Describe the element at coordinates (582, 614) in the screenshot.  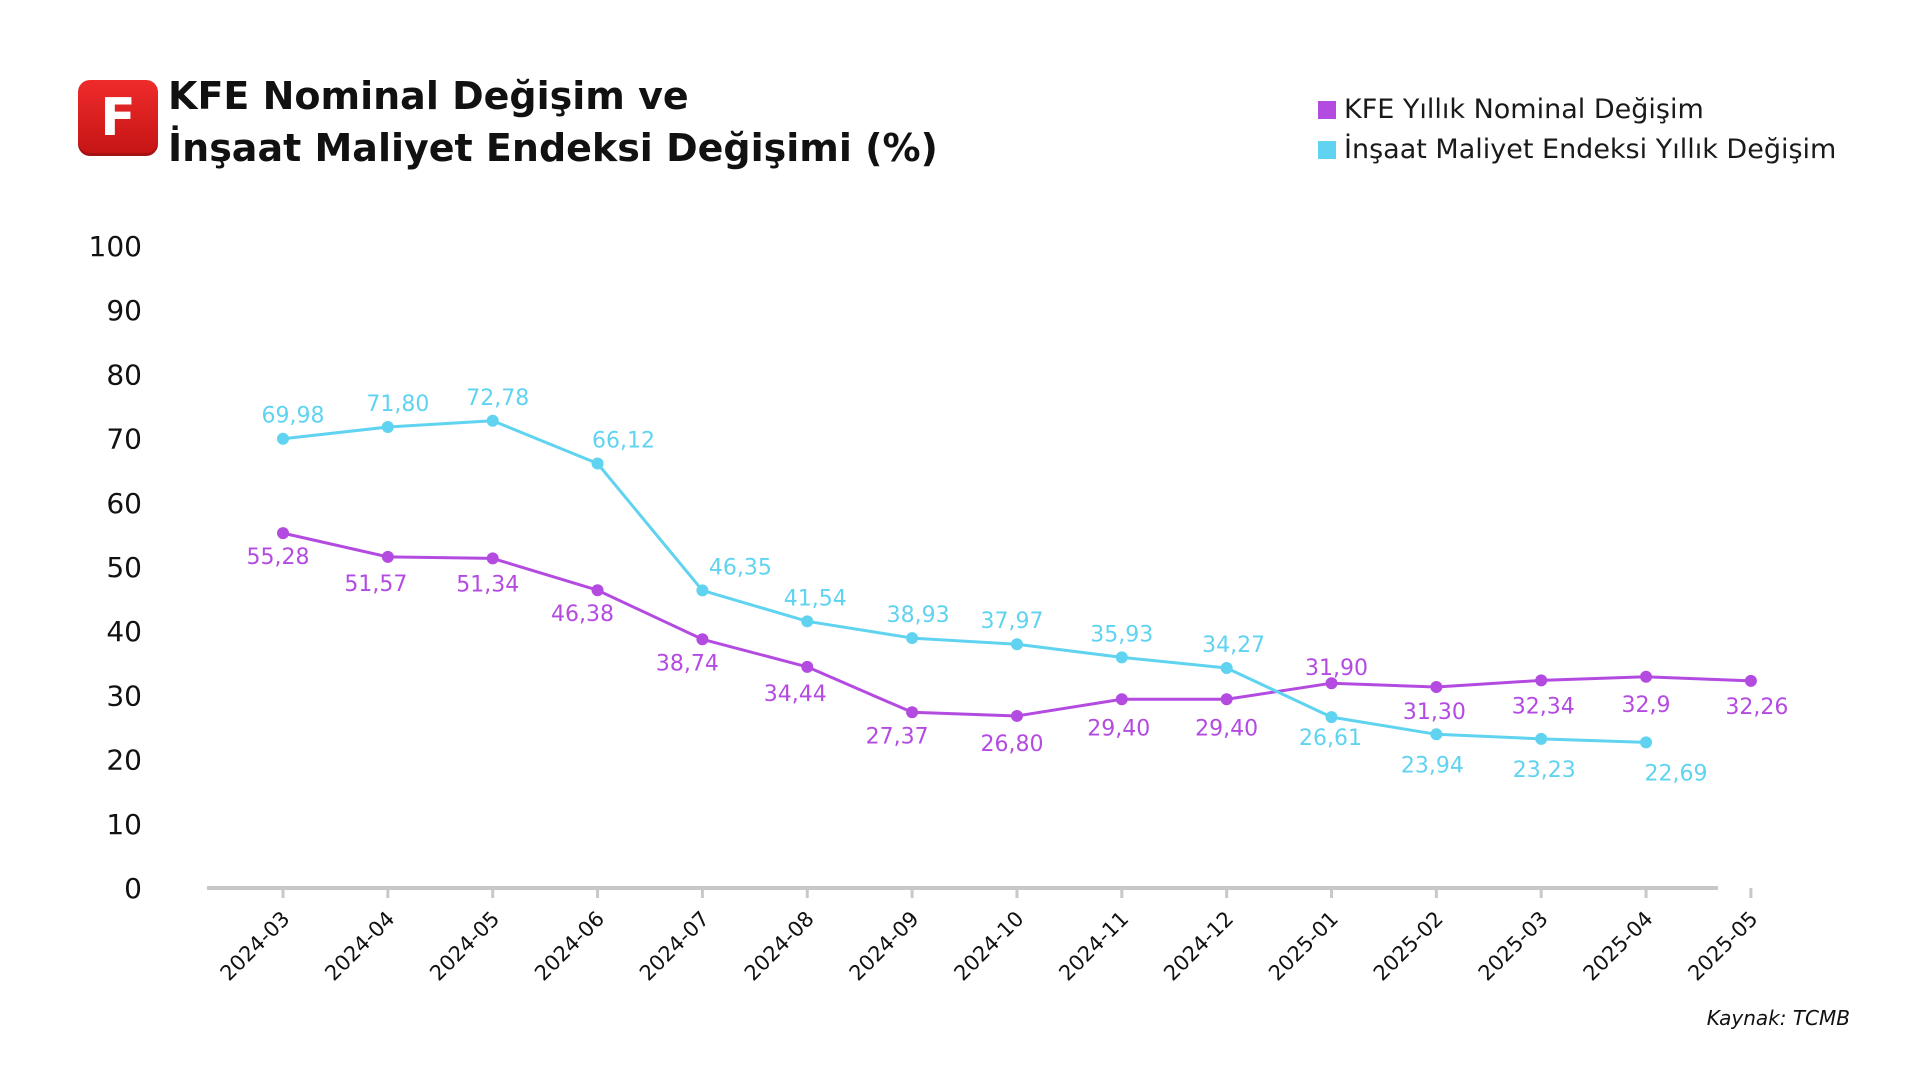
I see `kfe-data-label: 46,38` at that location.